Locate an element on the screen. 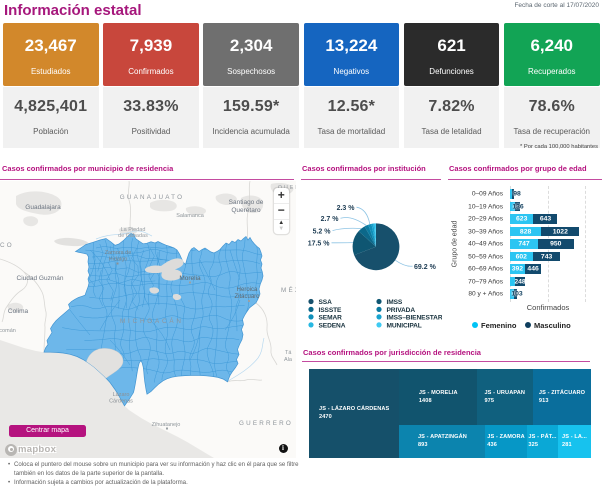  svg-text: Heroica is located at coordinates (247, 290).